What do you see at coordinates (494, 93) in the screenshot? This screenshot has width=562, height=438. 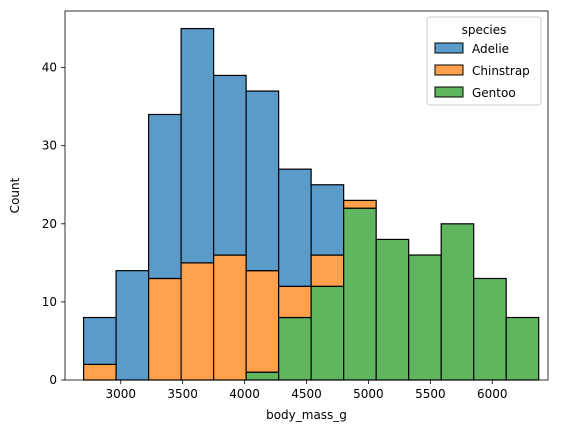 I see `legend-label-gentoo: Gentoo` at bounding box center [494, 93].